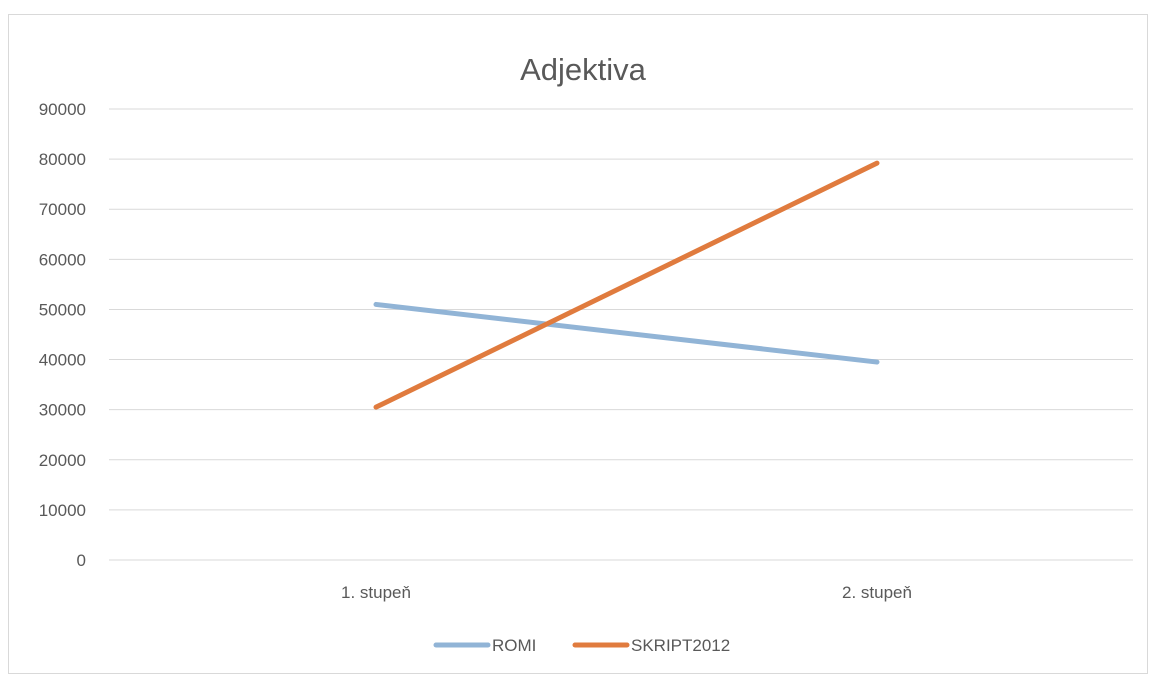 The height and width of the screenshot is (675, 1151). I want to click on y-tick-label: 50000, so click(62, 309).